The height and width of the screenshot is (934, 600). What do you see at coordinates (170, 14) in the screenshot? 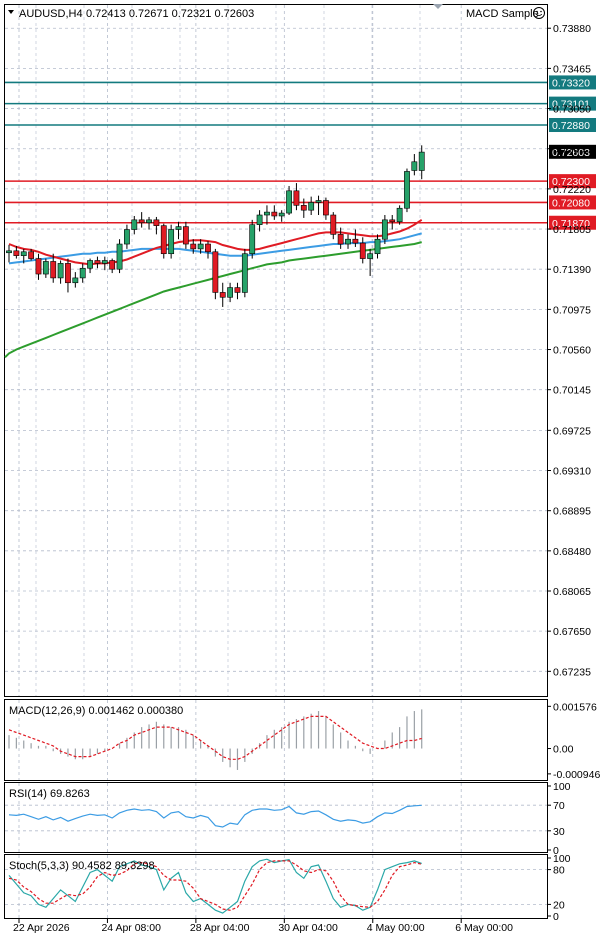
I see `ohlc-readout: 0.72413 0.72671 0.72321 0.72603` at bounding box center [170, 14].